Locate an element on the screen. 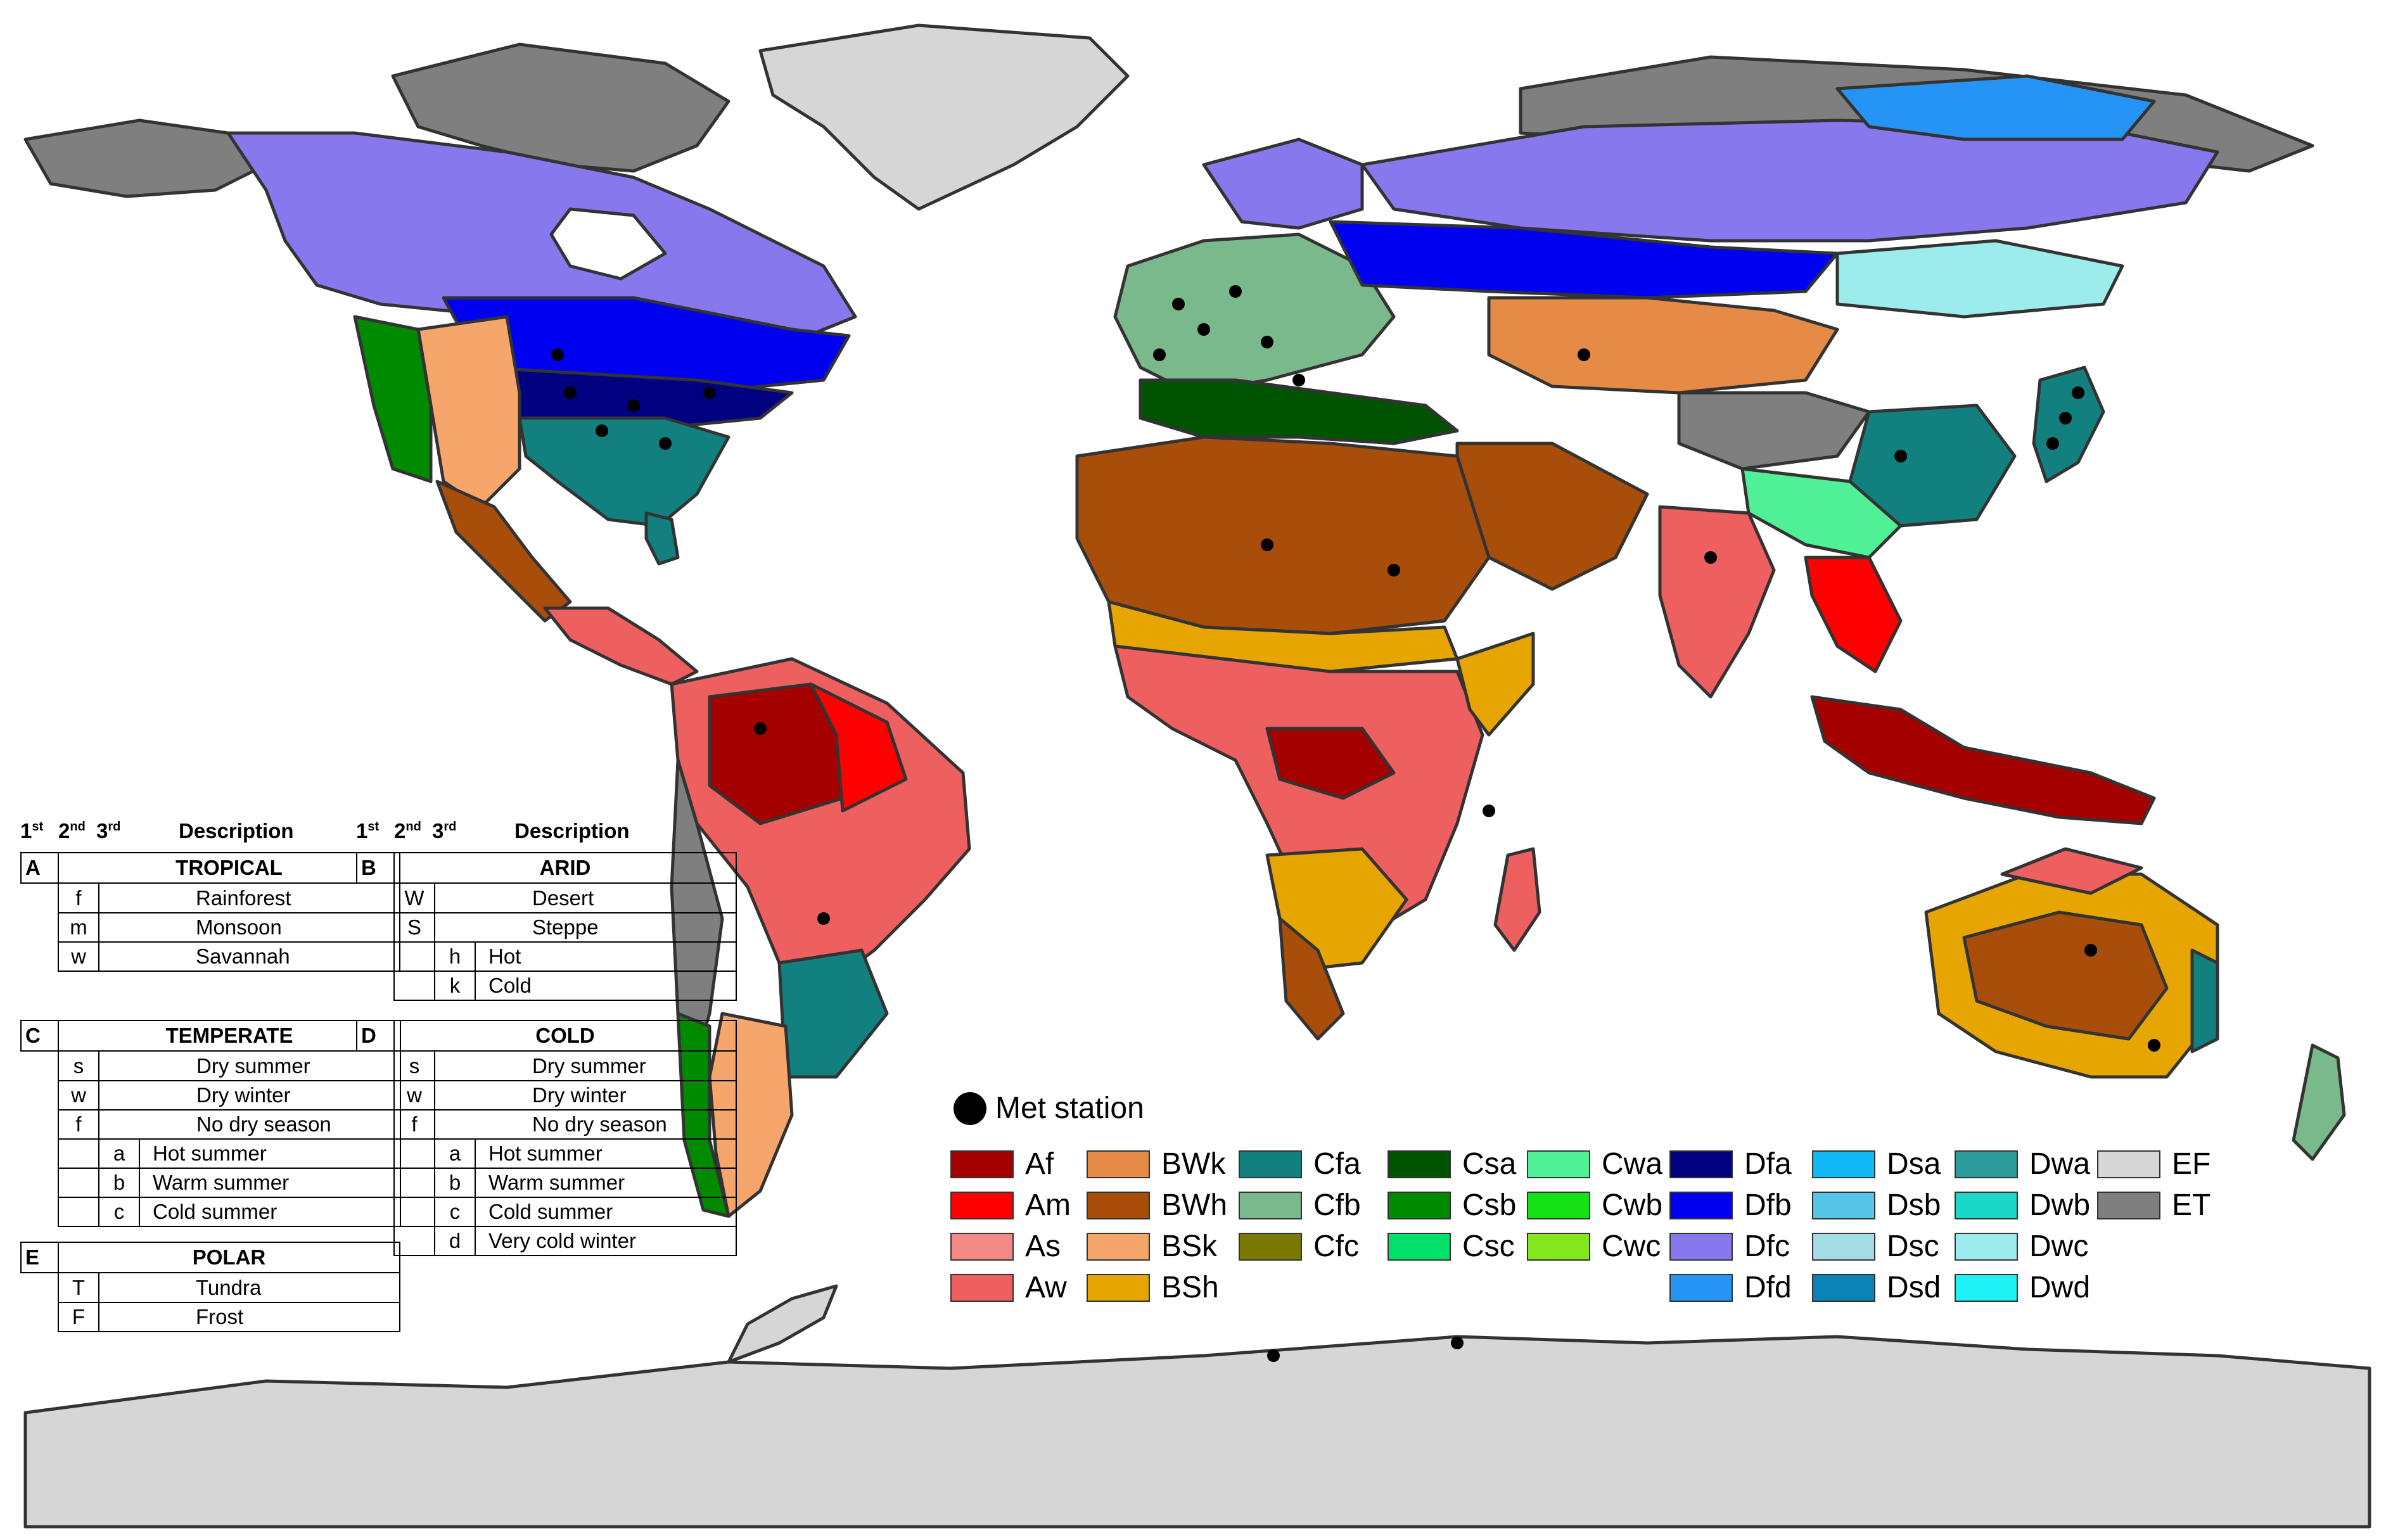 The image size is (2386, 1540). key-description: Steppe is located at coordinates (606, 927).